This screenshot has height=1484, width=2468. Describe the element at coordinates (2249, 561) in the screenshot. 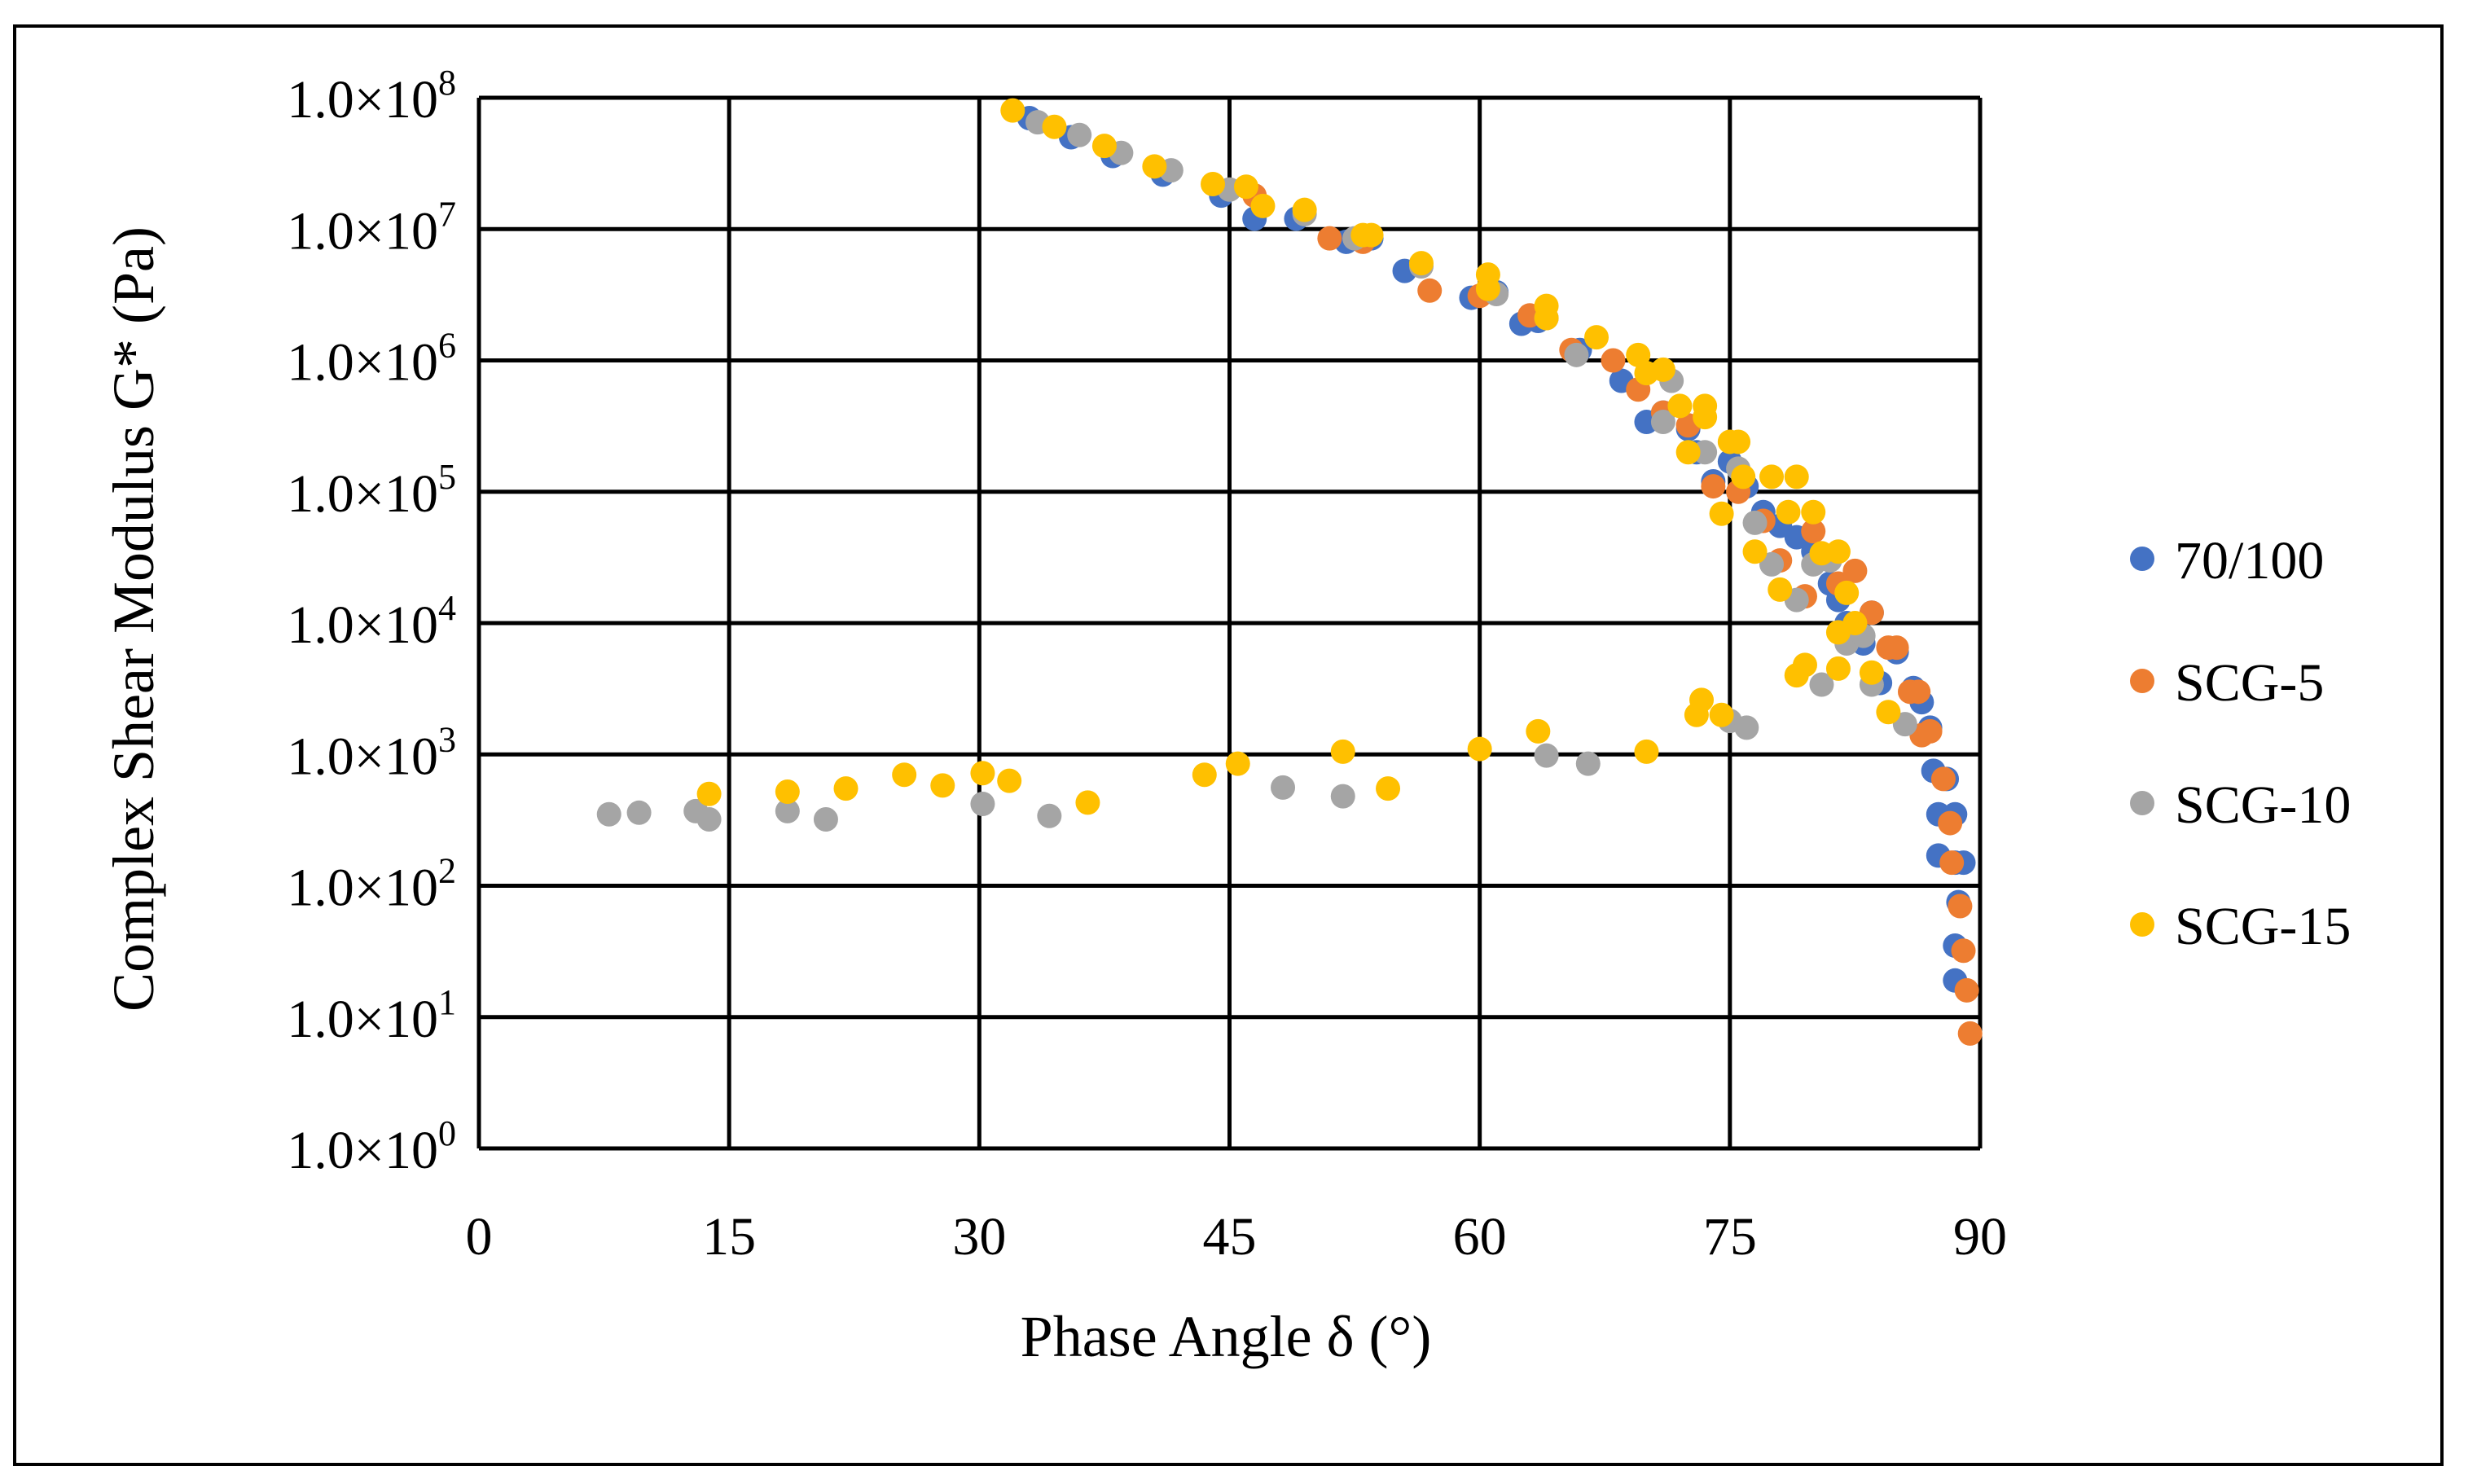

I see `legend-label: 70/100` at that location.